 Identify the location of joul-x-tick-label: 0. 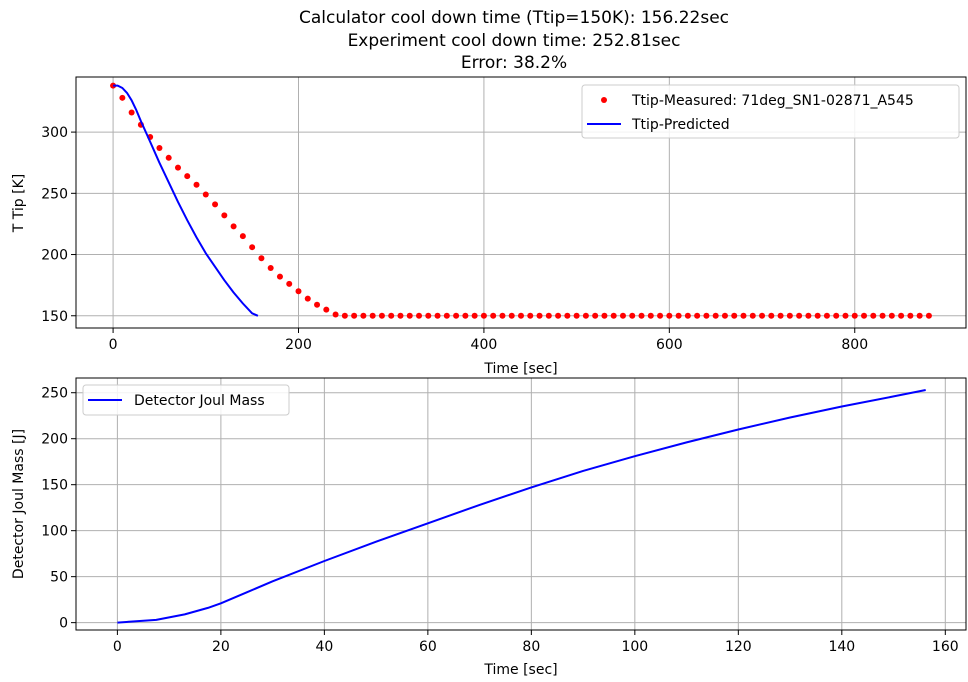
(117, 647).